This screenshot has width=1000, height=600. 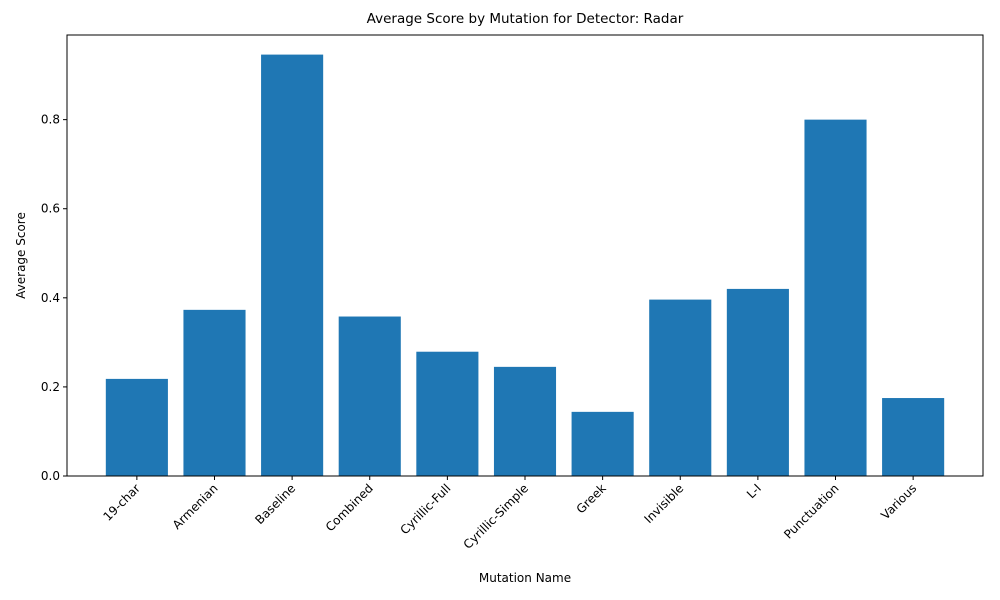 What do you see at coordinates (50, 476) in the screenshot?
I see `y-tick-label: 0.0` at bounding box center [50, 476].